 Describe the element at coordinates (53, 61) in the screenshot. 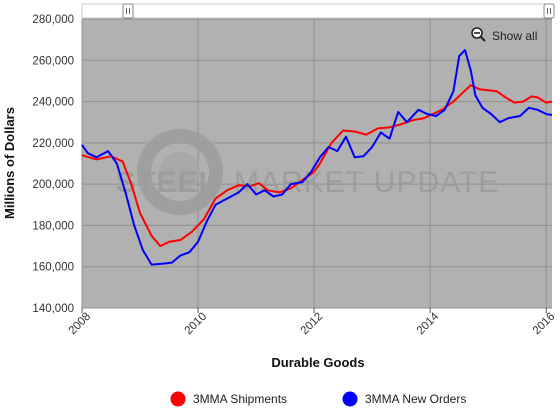

I see `y-tick-label: 260,000` at that location.